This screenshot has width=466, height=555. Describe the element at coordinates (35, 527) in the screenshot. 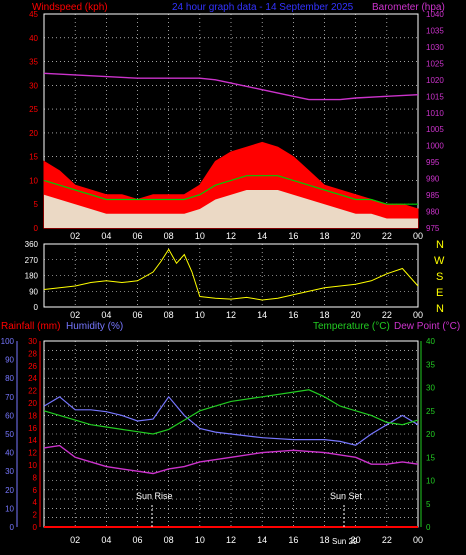

I see `rain-y-tick: 0` at that location.